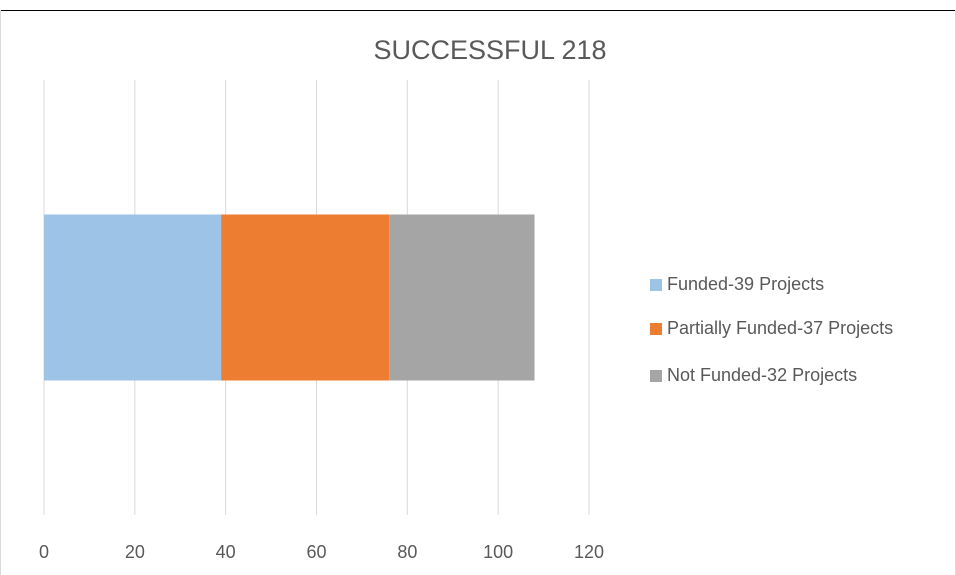 Image resolution: width=956 pixels, height=575 pixels. Describe the element at coordinates (745, 284) in the screenshot. I see `legend-label: Funded-39 Projects` at that location.